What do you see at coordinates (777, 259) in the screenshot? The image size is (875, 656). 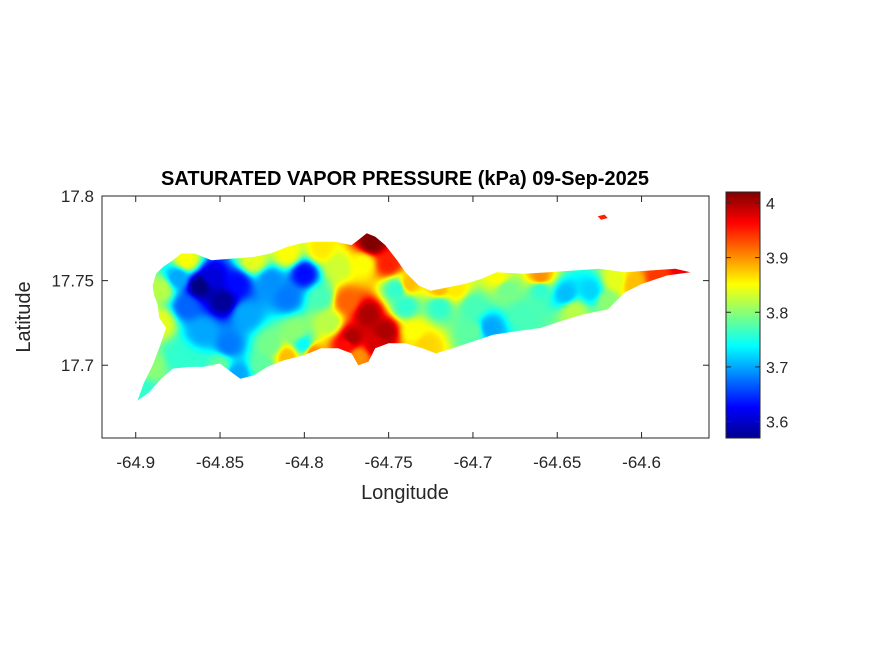 I see `colorbar-tick-label: 3.9` at bounding box center [777, 259].